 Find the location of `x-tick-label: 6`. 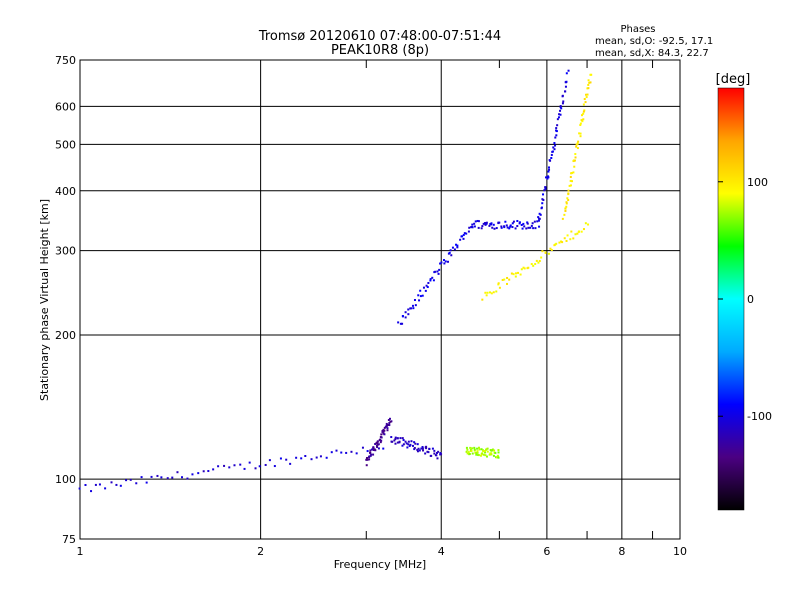

x-tick-label: 6 is located at coordinates (546, 551).